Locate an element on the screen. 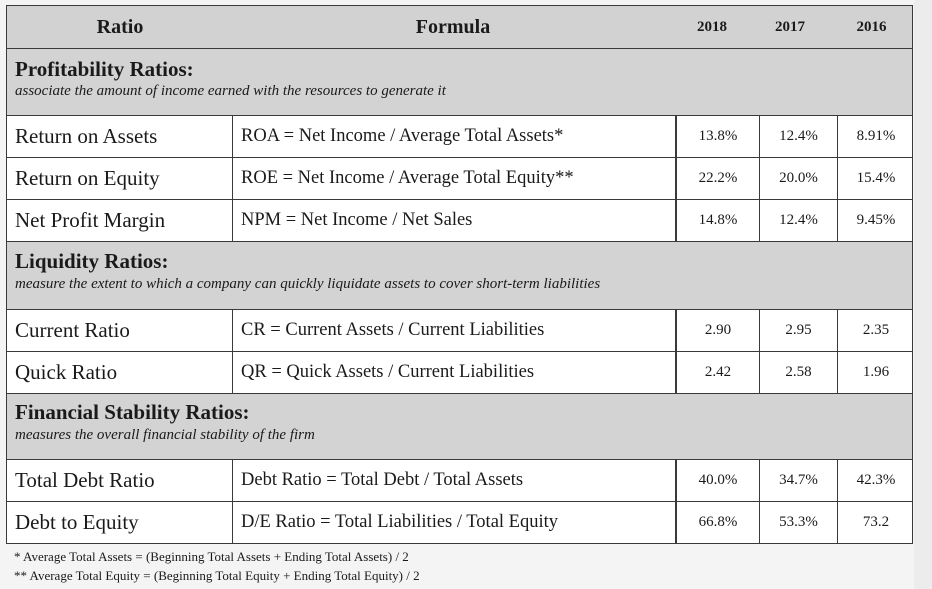 The width and height of the screenshot is (932, 589). value-2018: 66.8% is located at coordinates (717, 522).